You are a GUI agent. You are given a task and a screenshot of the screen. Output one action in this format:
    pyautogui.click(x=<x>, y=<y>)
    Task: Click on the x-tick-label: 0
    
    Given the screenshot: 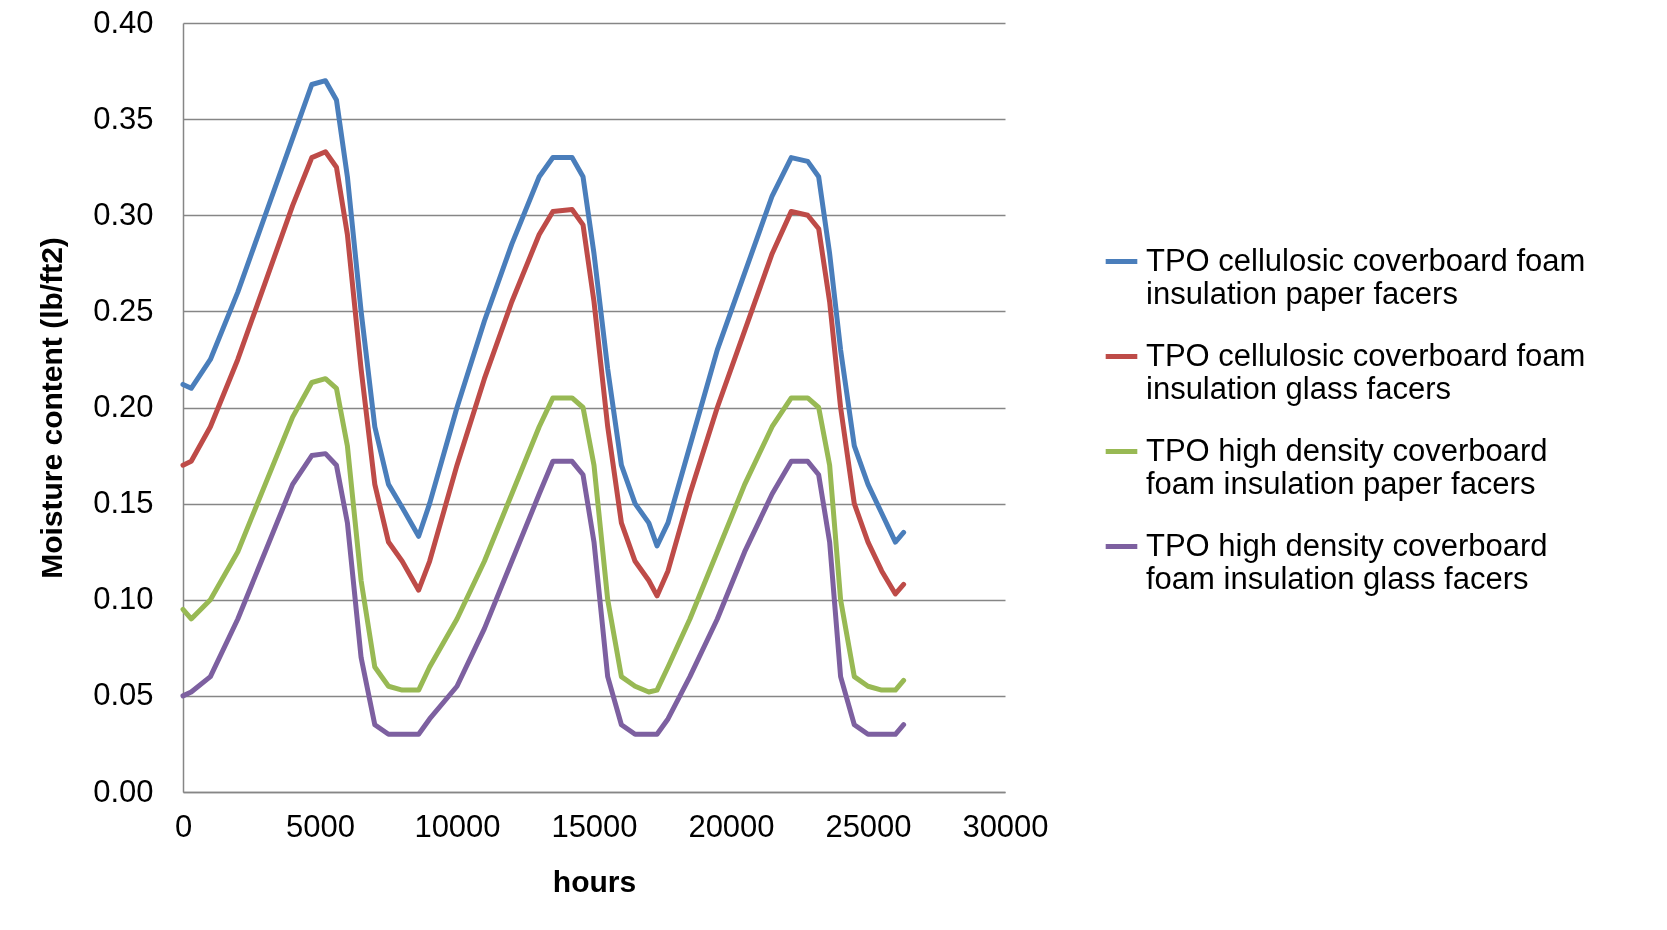 What is the action you would take?
    pyautogui.click(x=183, y=826)
    